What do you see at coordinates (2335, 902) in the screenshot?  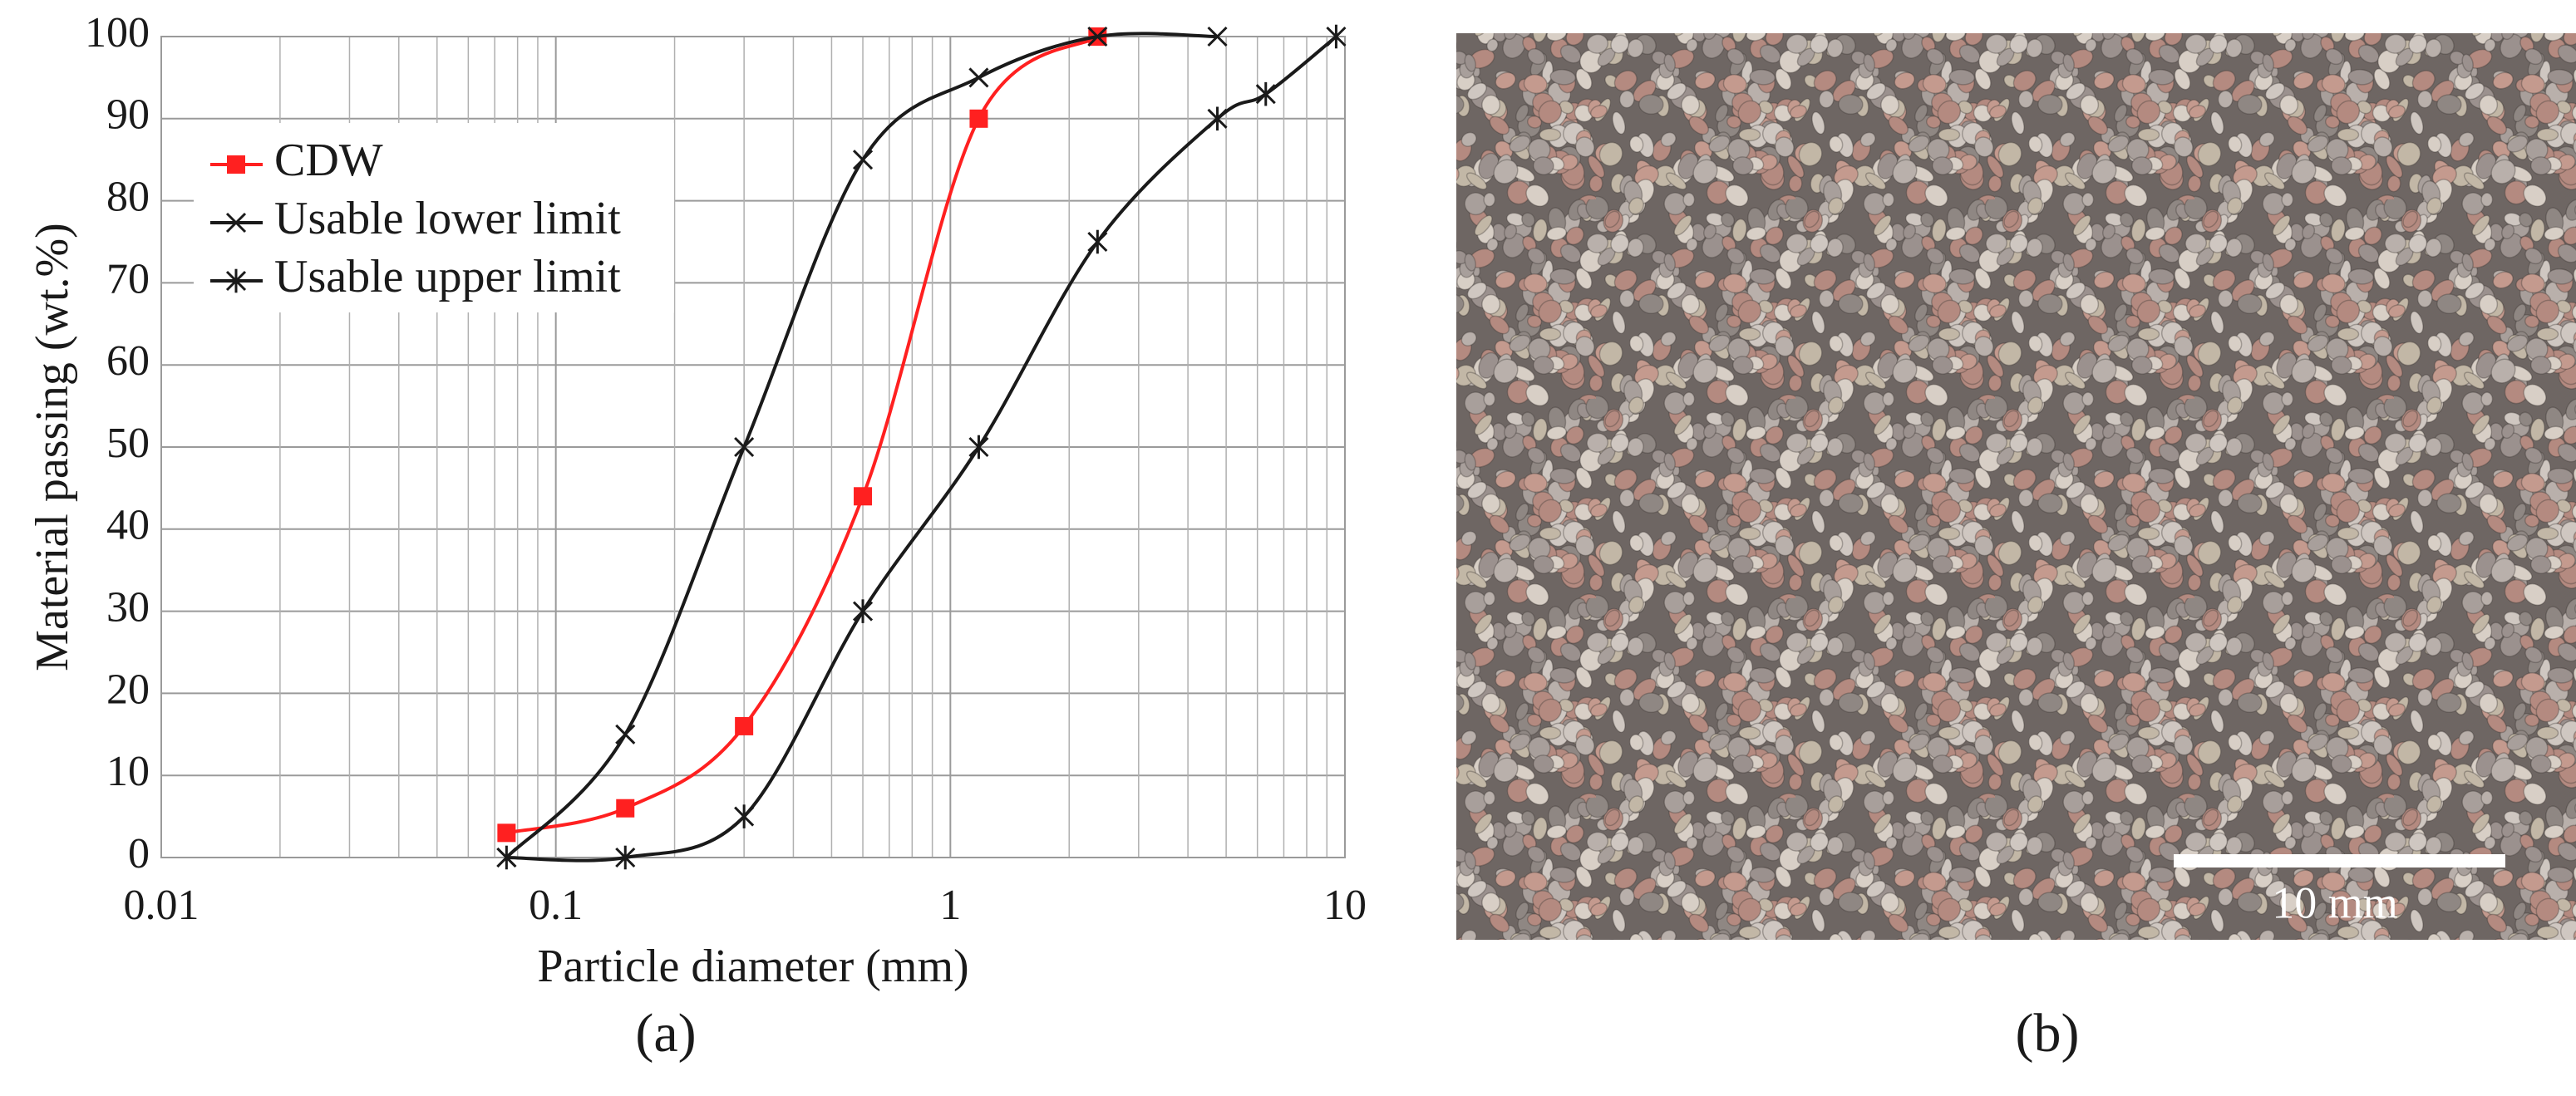 I see `scale-bar-label: 10 mm` at bounding box center [2335, 902].